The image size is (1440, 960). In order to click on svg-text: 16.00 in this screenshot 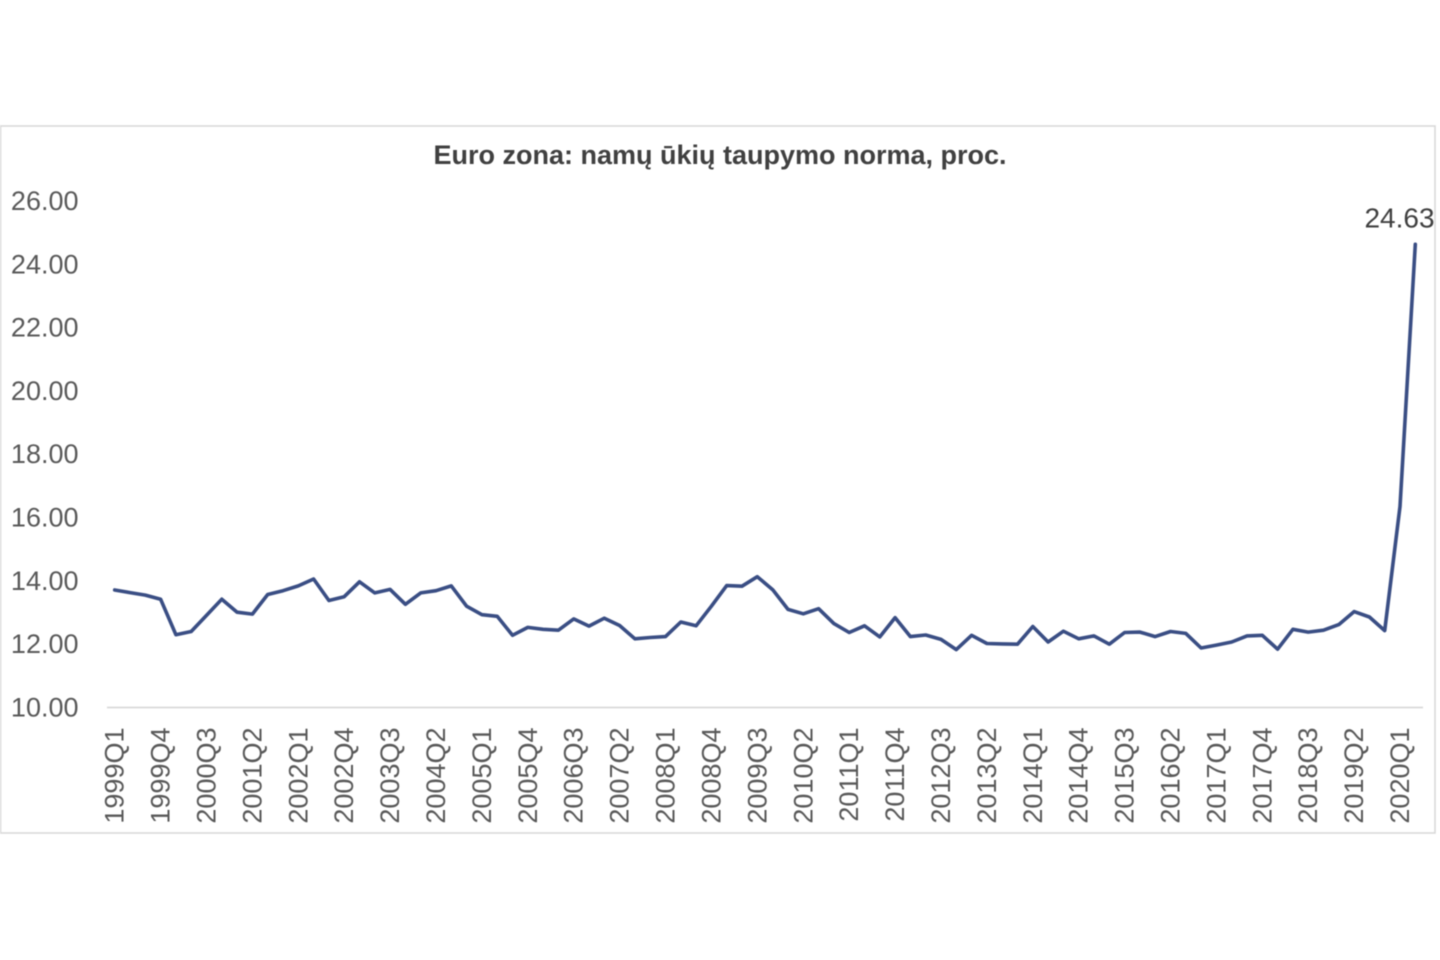, I will do `click(45, 518)`.